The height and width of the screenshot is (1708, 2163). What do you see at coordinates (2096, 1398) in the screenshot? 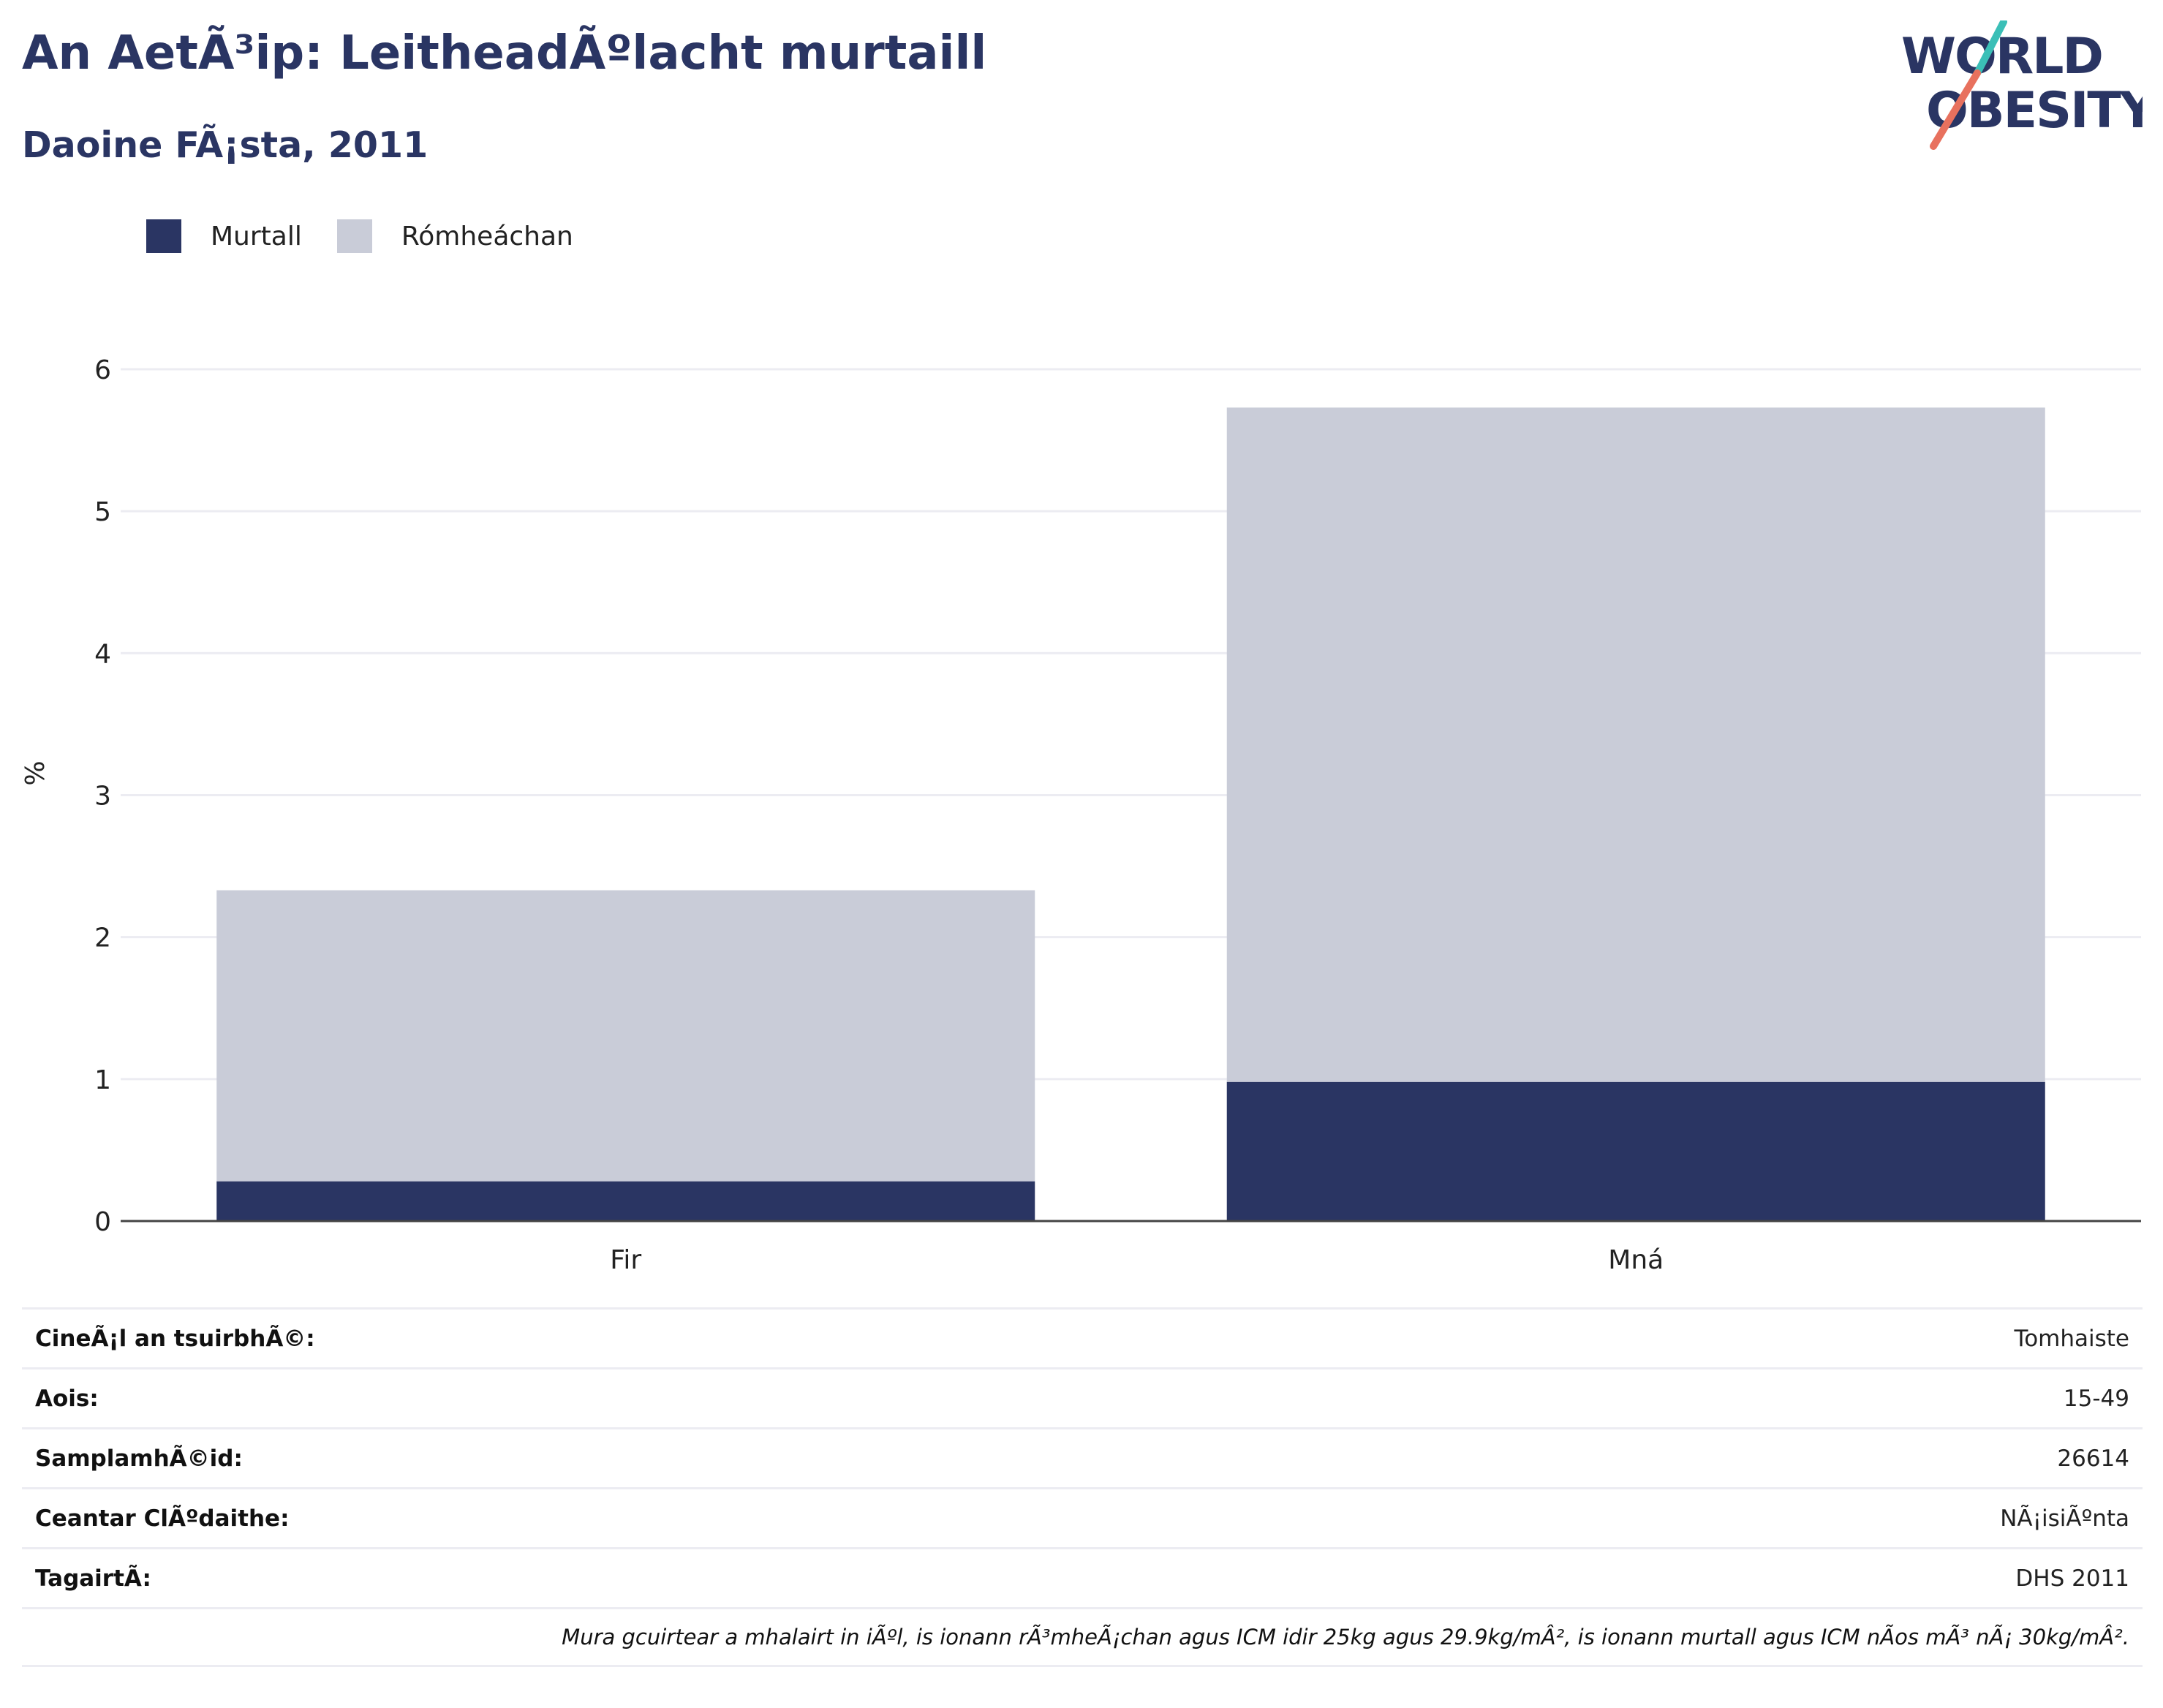
I see `info-value: 15-49` at bounding box center [2096, 1398].